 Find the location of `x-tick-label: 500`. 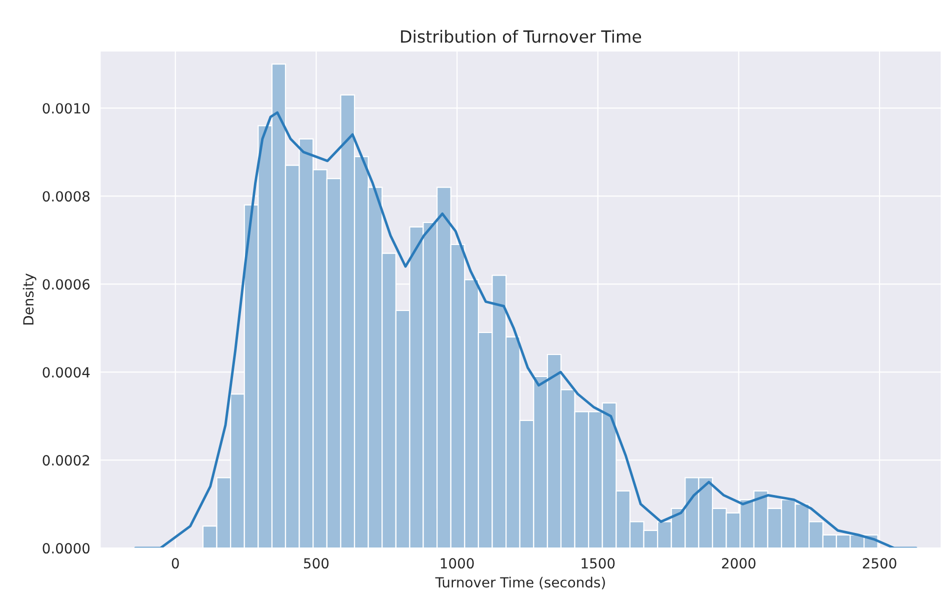

x-tick-label: 500 is located at coordinates (316, 563).